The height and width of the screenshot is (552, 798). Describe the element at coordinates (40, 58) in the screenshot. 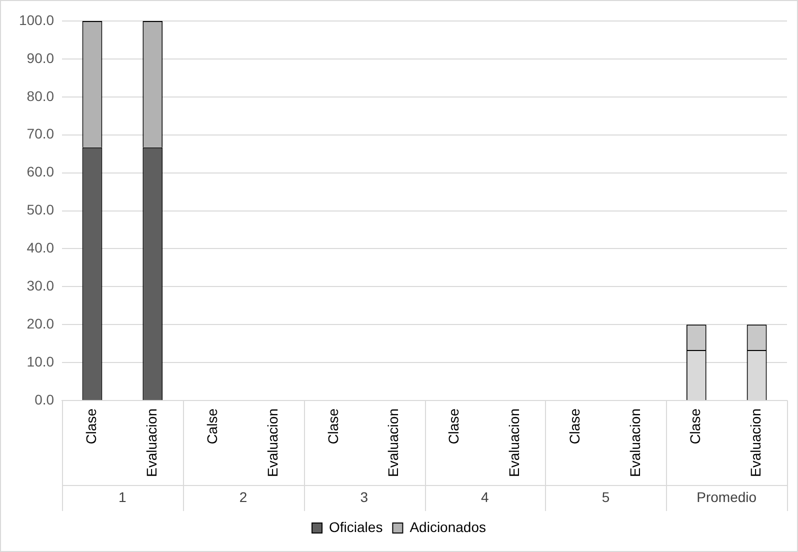

I see `y-tick-label: 90.0` at that location.